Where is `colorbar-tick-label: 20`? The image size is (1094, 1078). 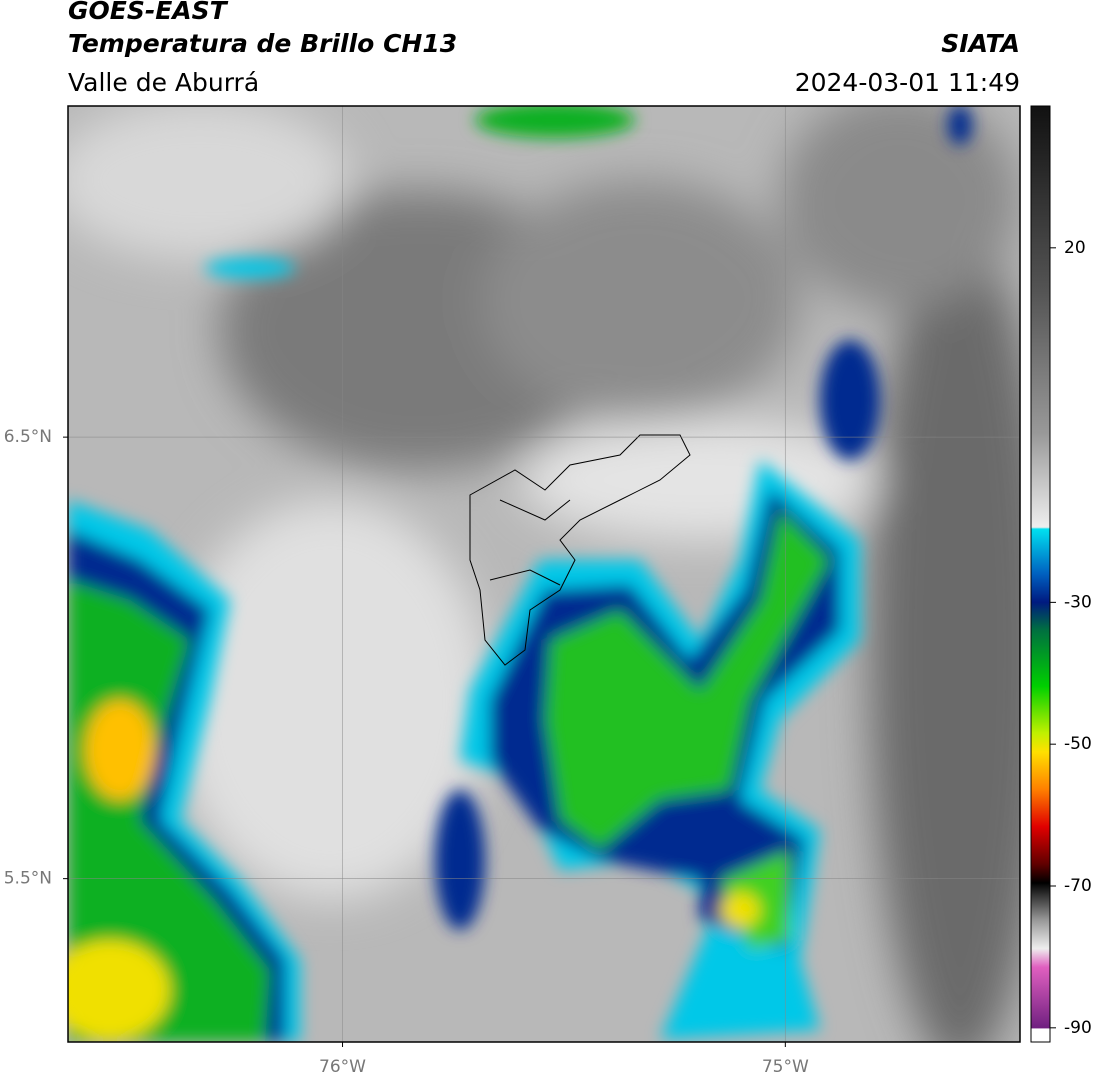
colorbar-tick-label: 20 is located at coordinates (1075, 248).